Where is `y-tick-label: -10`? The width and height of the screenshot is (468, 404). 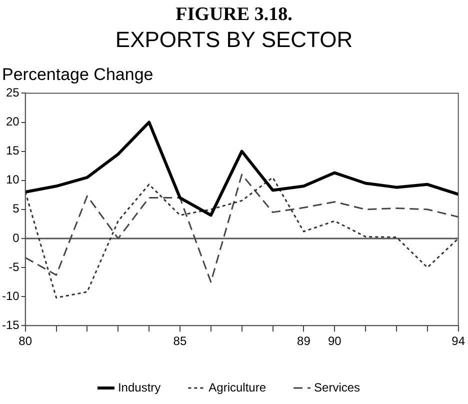 y-tick-label: -10 is located at coordinates (11, 295).